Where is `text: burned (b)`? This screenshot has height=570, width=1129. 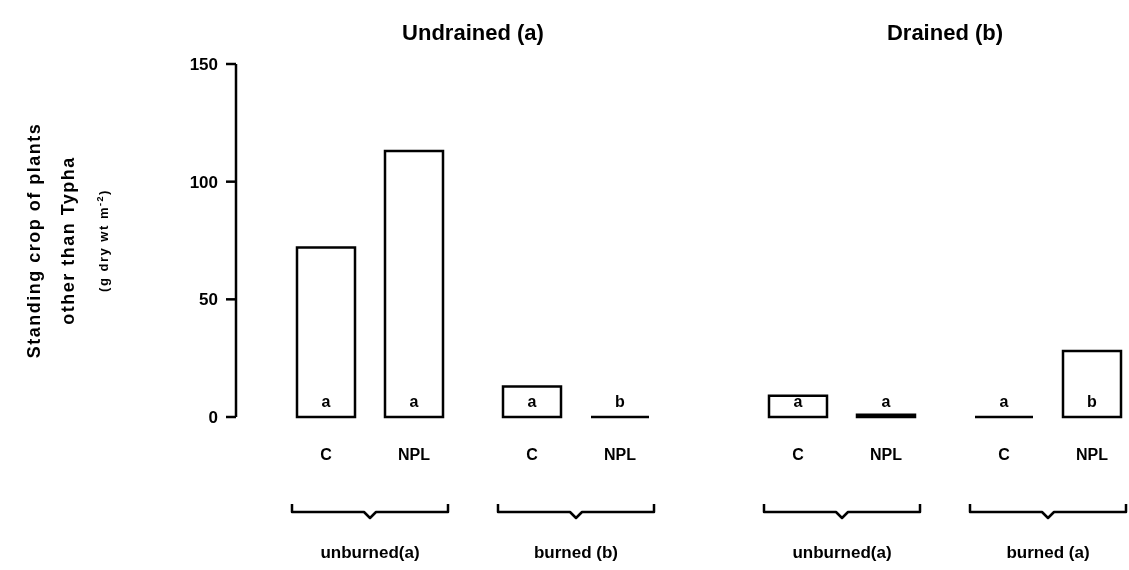 text: burned (b) is located at coordinates (576, 552).